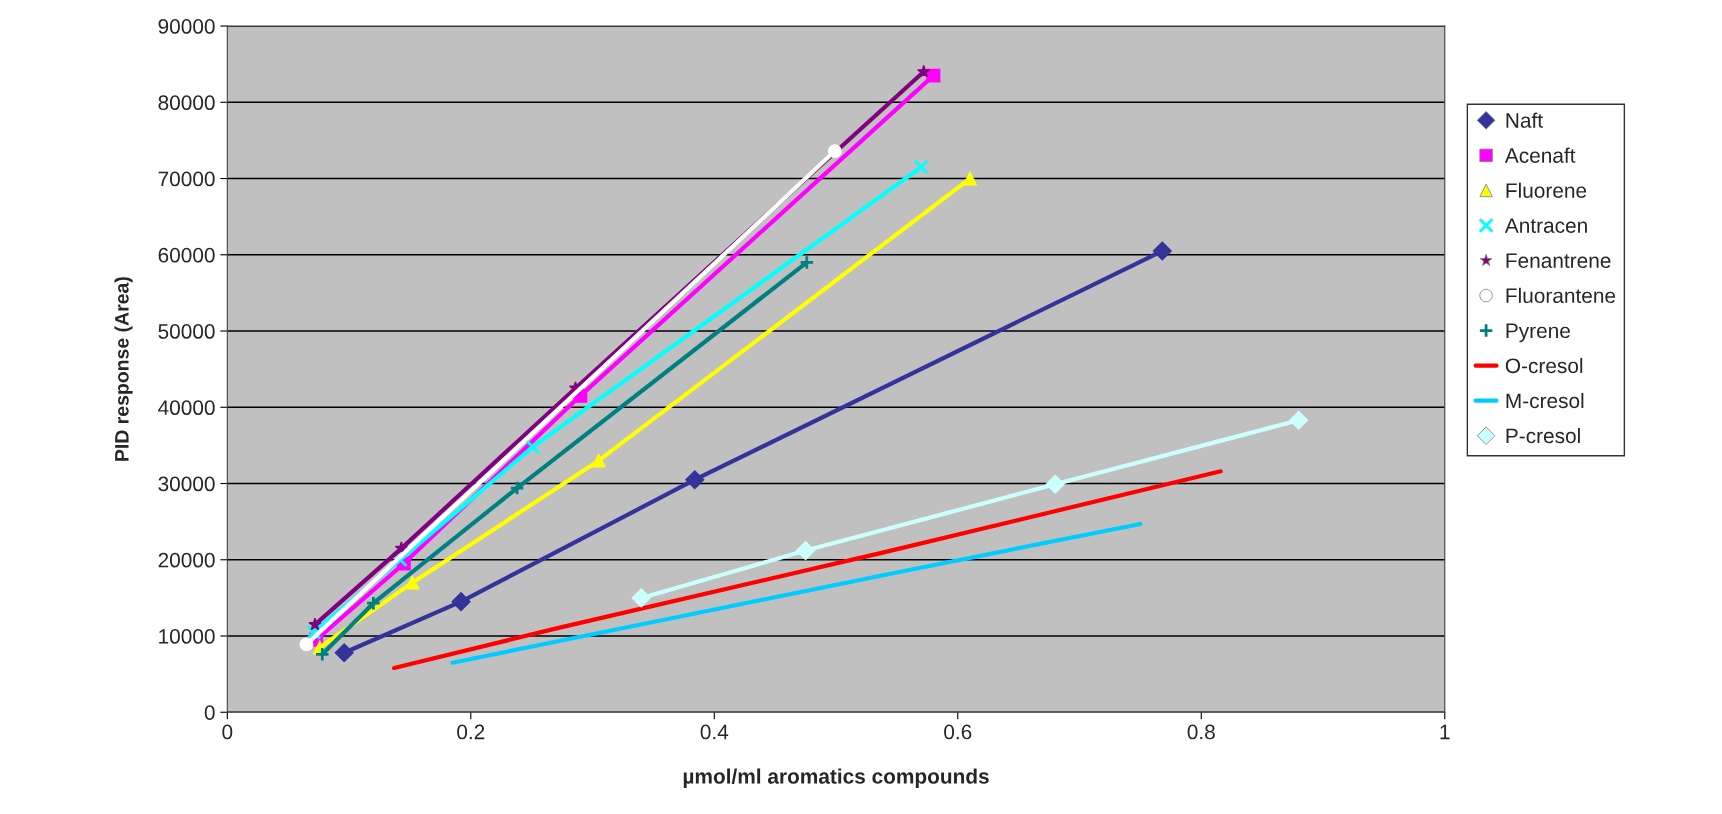 Image resolution: width=1722 pixels, height=814 pixels. Describe the element at coordinates (1524, 120) in the screenshot. I see `legend-label: Naft` at that location.